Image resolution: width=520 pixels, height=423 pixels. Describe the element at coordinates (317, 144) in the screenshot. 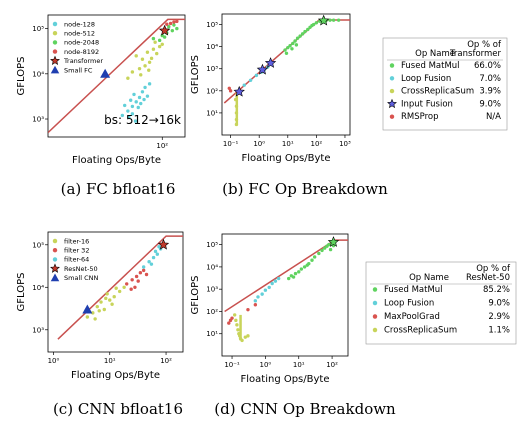

I see `x-tick-label: 10²` at that location.